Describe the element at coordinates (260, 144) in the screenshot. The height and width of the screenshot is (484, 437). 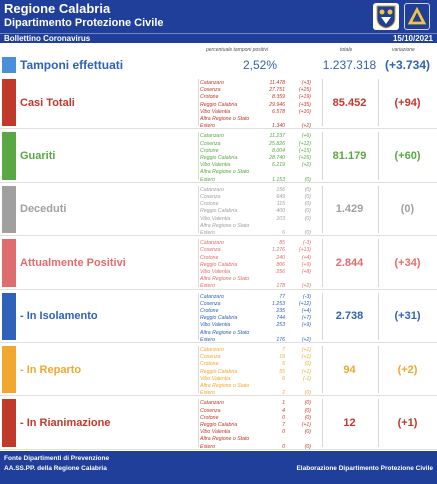
I see `province-row: Cosenza 25.826 (+12)` at that location.